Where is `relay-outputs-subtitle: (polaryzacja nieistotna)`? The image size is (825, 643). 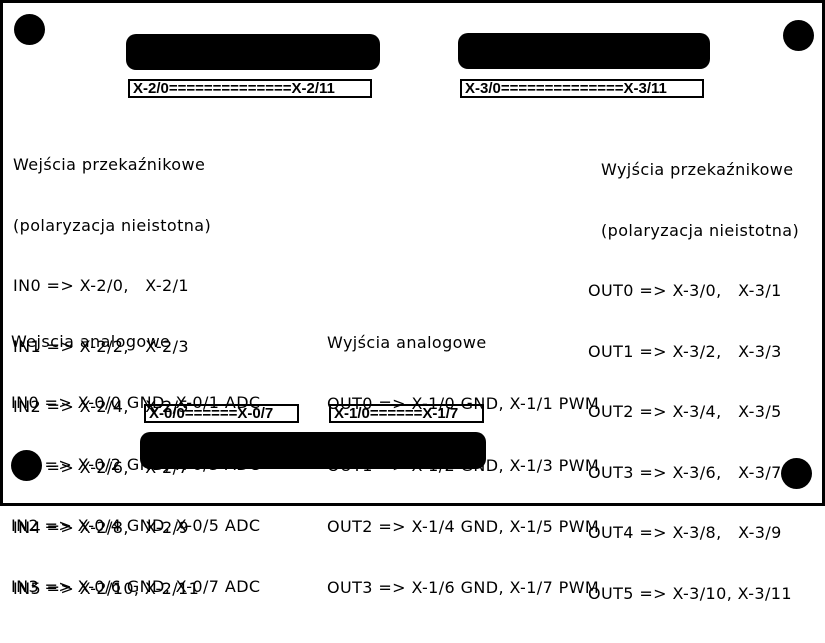
relay-outputs-subtitle: (polaryzacja nieistotna) is located at coordinates (700, 230).